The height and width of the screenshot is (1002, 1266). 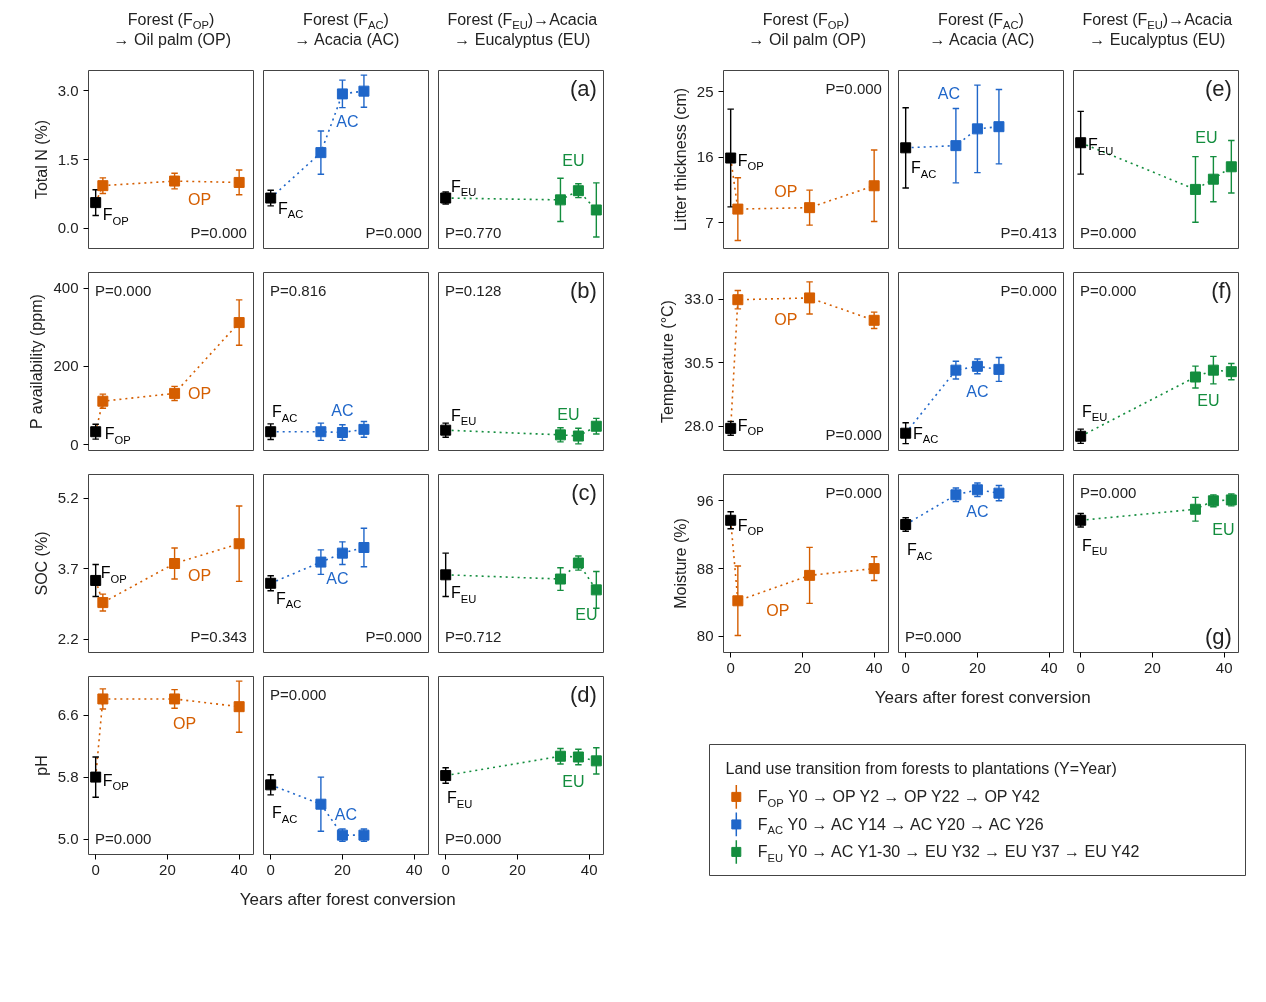 What do you see at coordinates (583, 290) in the screenshot?
I see `annotation: (b)` at bounding box center [583, 290].